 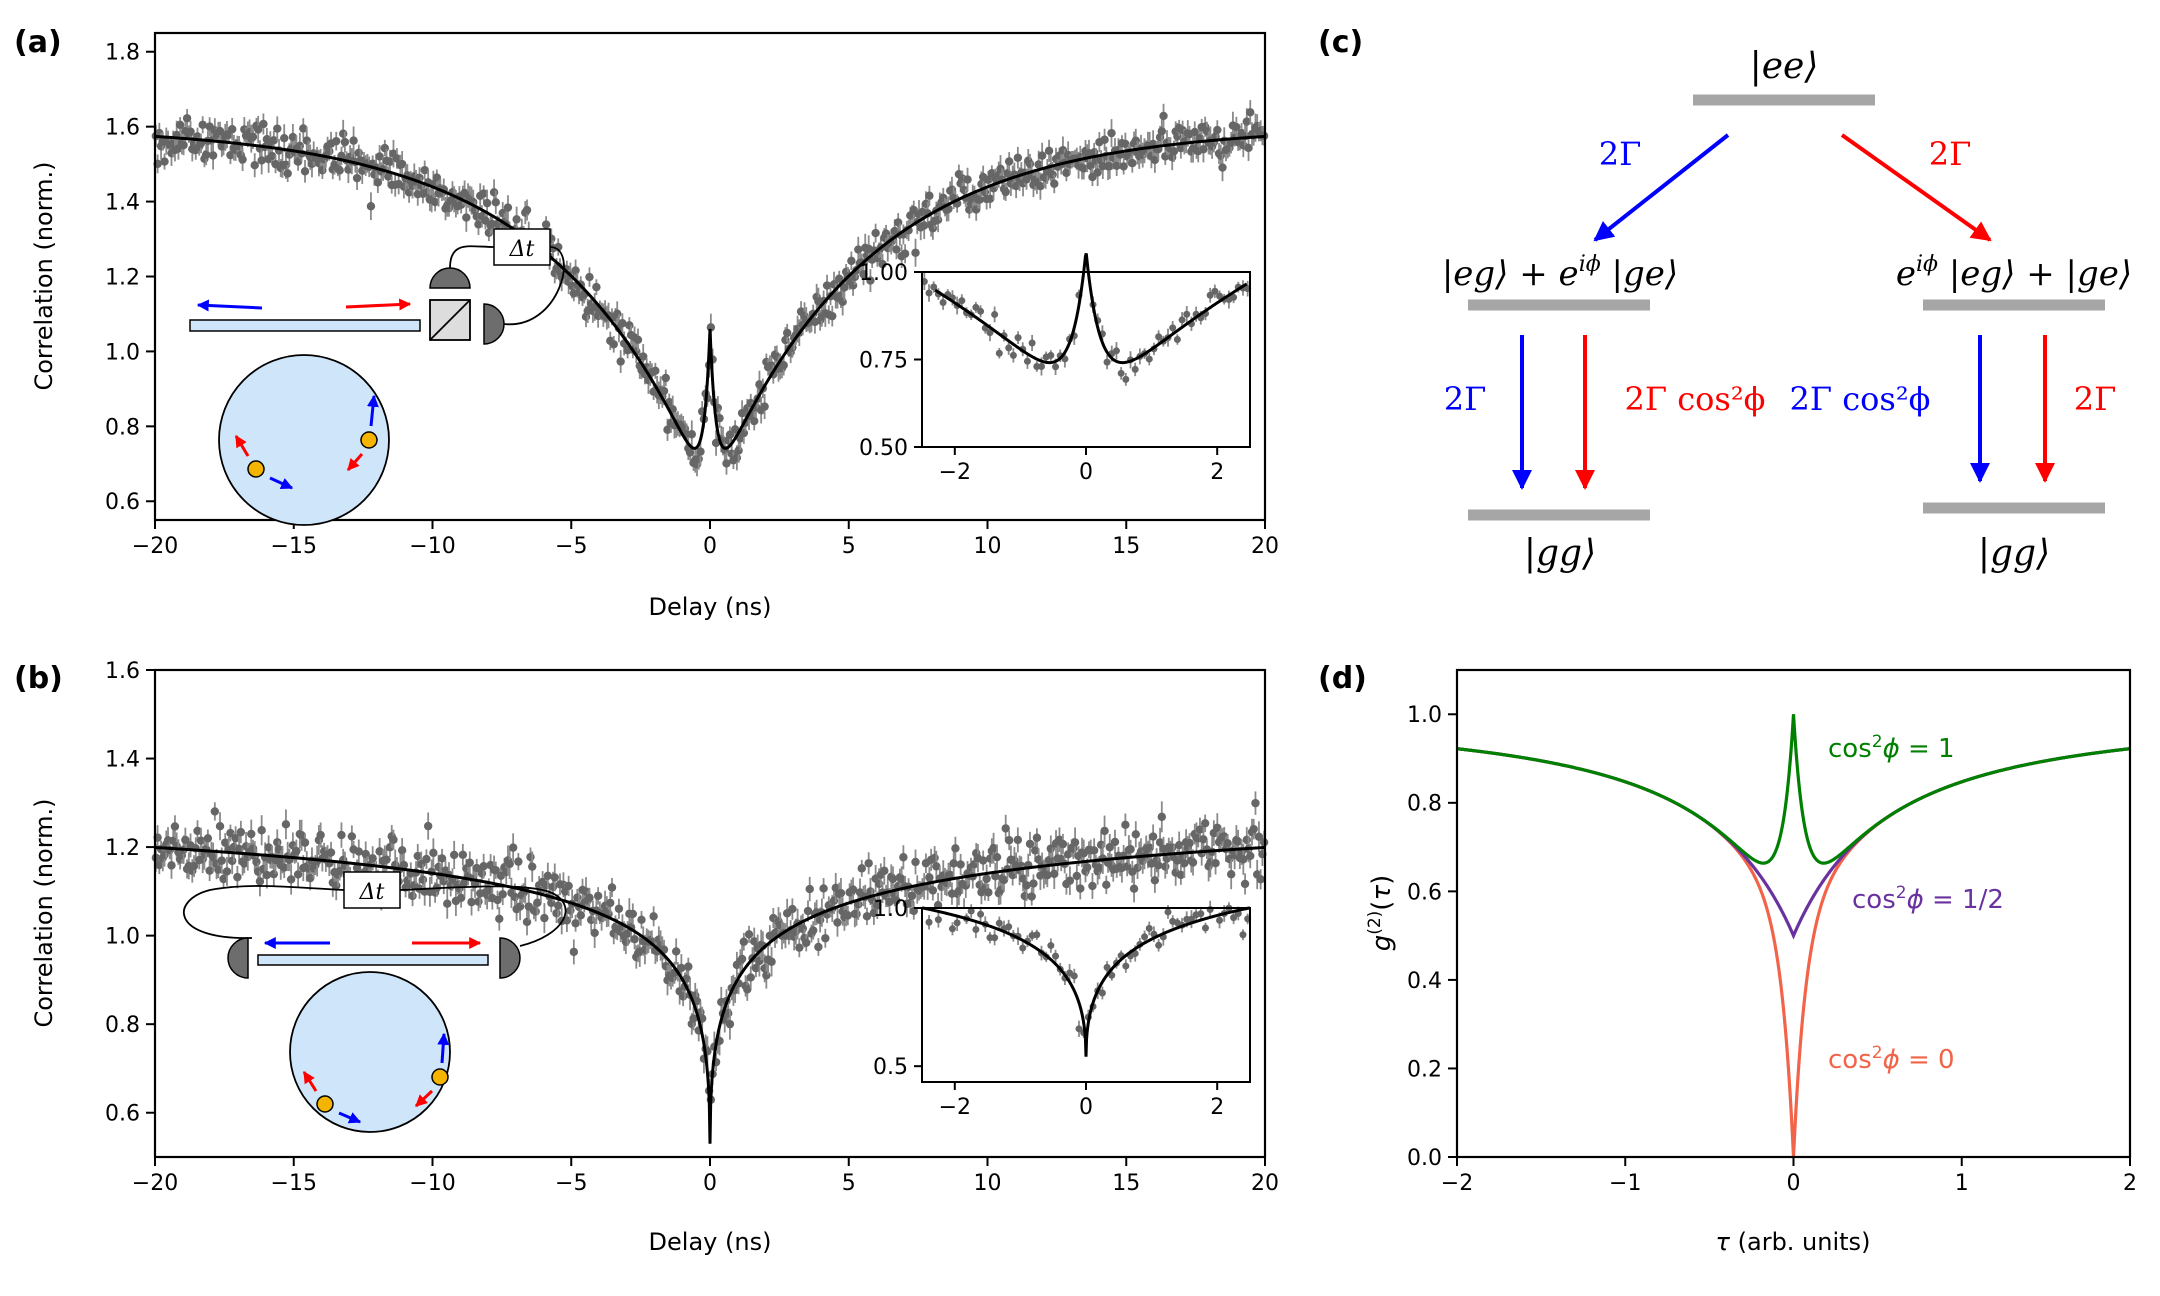 I want to click on emitter-right-arrow-blue, so click(x=372, y=410).